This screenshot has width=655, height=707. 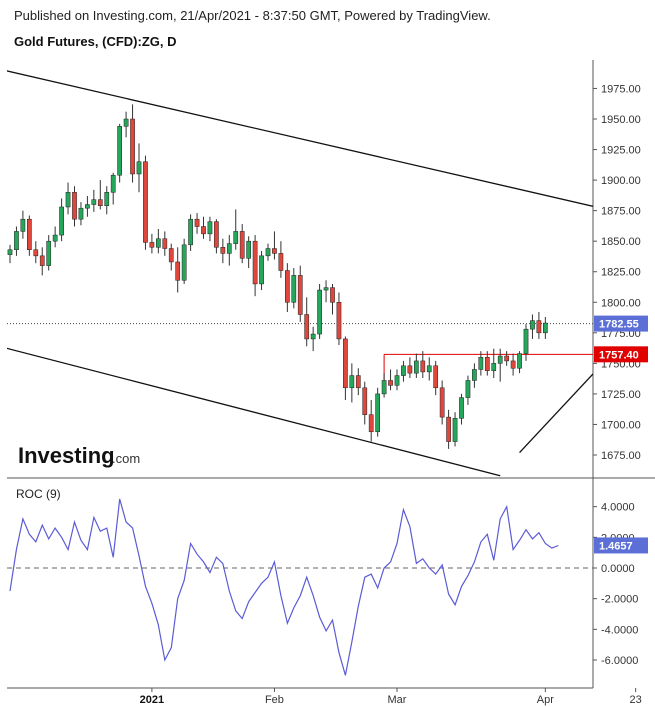 I want to click on price-tick-label: 1950.00, so click(x=621, y=120).